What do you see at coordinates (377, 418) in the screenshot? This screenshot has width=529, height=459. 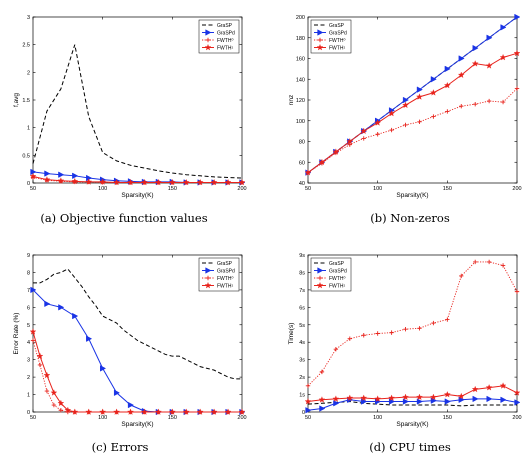 I see `x-tick-label: 100` at bounding box center [377, 418].